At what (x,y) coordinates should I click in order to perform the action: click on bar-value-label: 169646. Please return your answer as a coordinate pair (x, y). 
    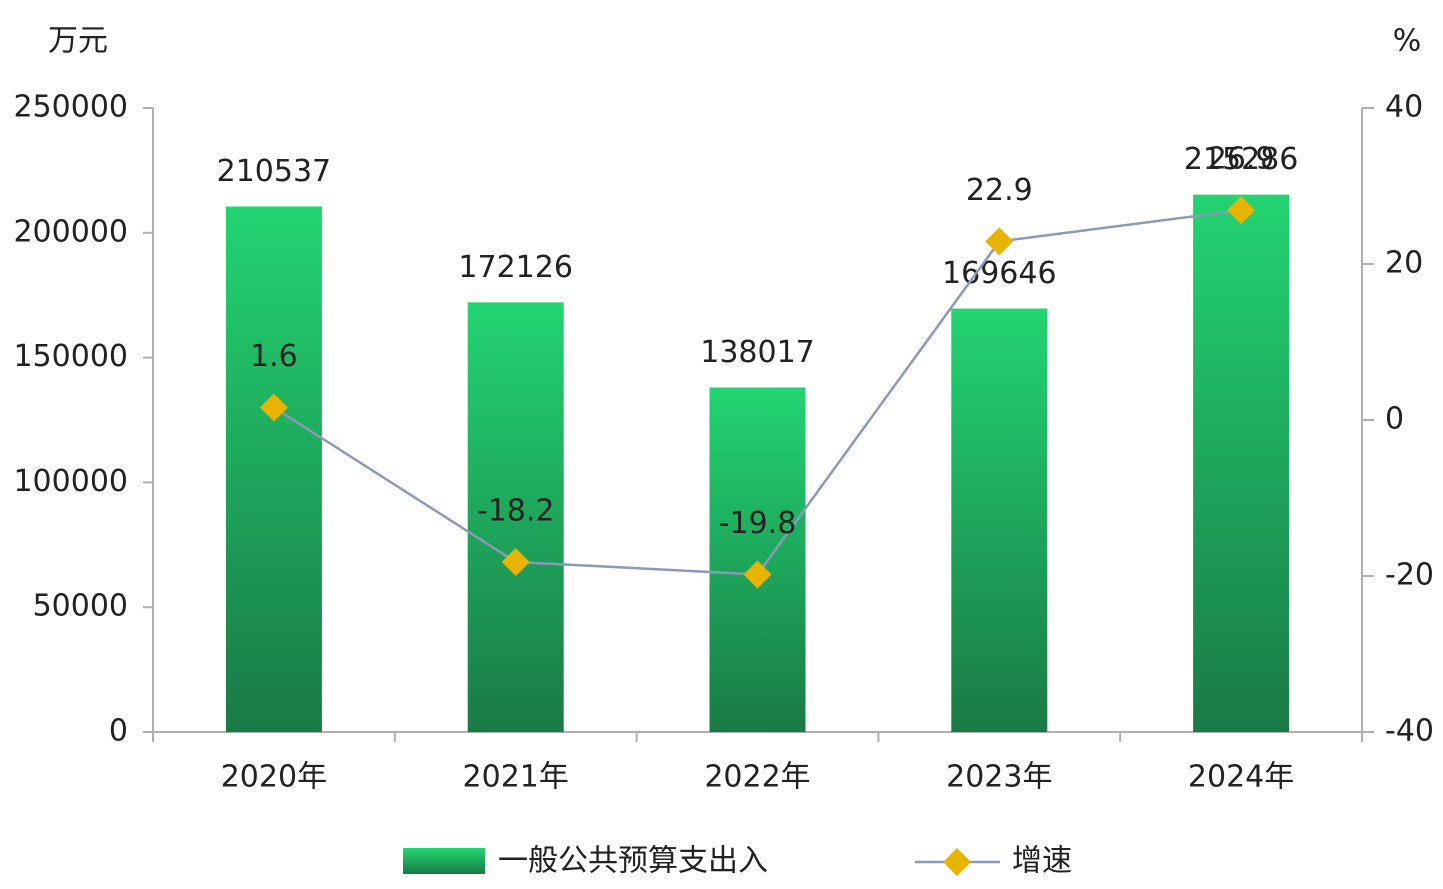
    Looking at the image, I should click on (999, 273).